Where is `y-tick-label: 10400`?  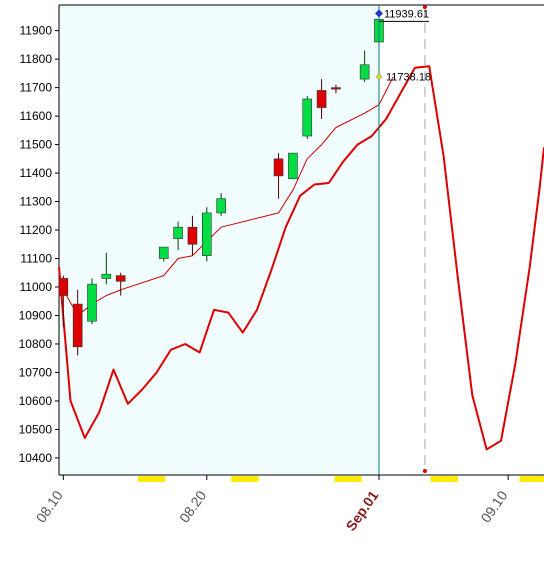 y-tick-label: 10400 is located at coordinates (36, 458).